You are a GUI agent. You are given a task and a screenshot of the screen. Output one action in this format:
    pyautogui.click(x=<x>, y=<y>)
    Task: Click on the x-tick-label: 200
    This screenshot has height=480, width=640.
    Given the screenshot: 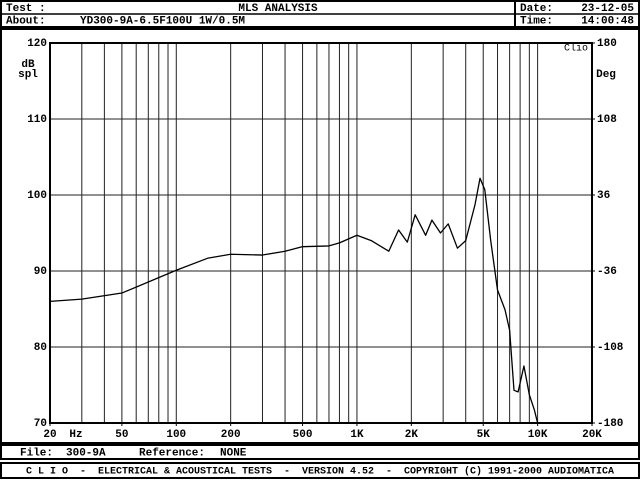 What is the action you would take?
    pyautogui.click(x=231, y=435)
    